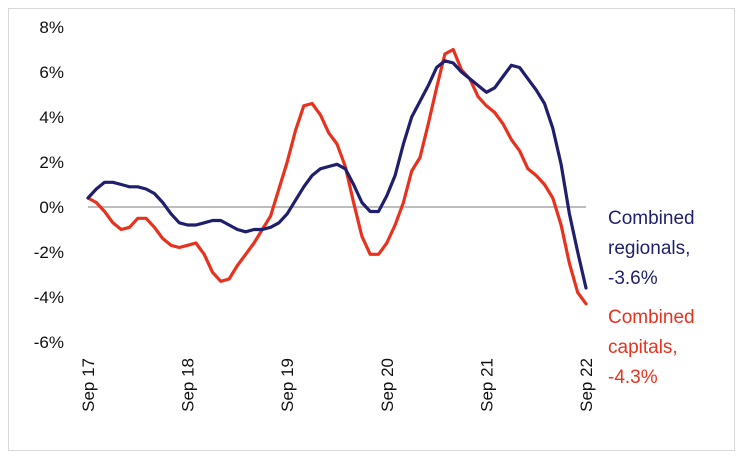 Image resolution: width=745 pixels, height=461 pixels. What do you see at coordinates (51, 162) in the screenshot?
I see `y-tick-label: 2%` at bounding box center [51, 162].